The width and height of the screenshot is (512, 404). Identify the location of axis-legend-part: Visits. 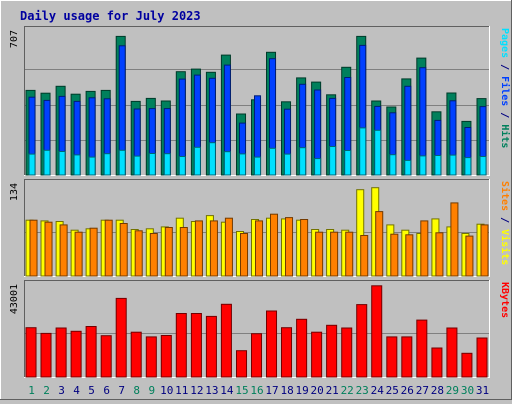
(505, 247).